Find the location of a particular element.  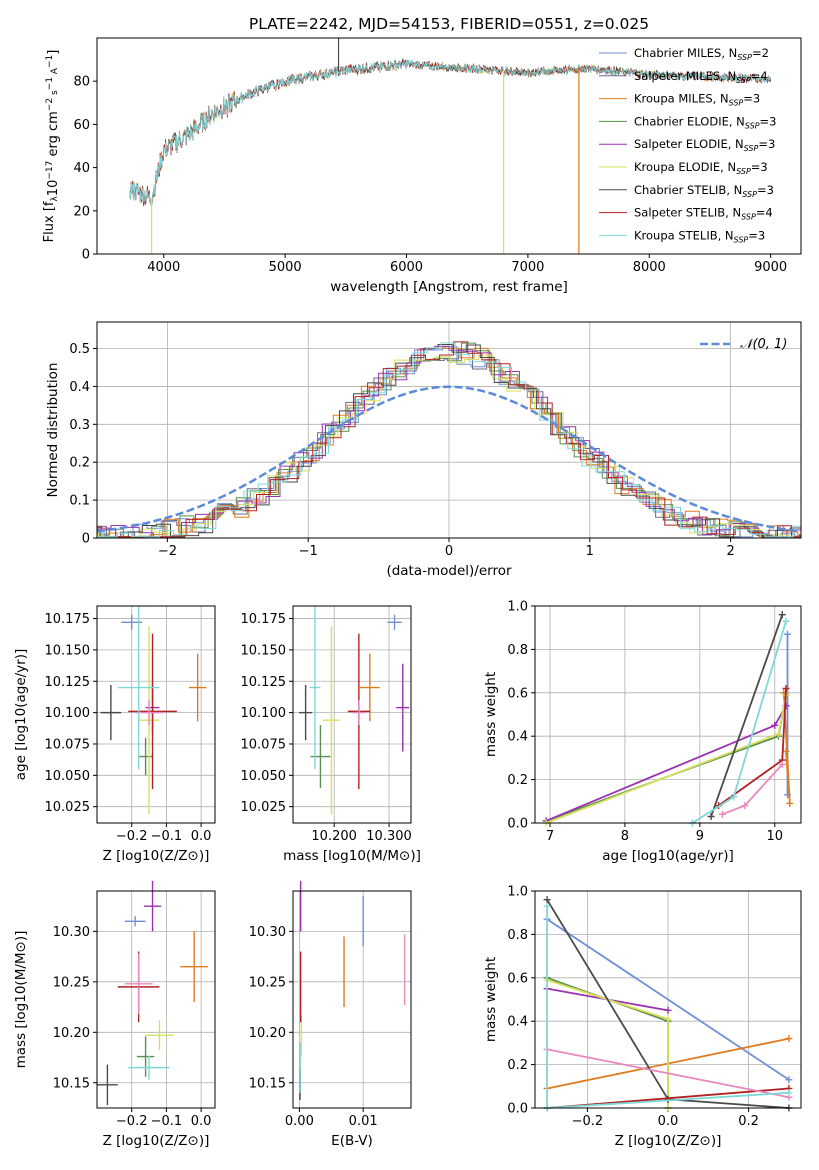

x-axis-label: age [log10(age/yr)] is located at coordinates (668, 856).